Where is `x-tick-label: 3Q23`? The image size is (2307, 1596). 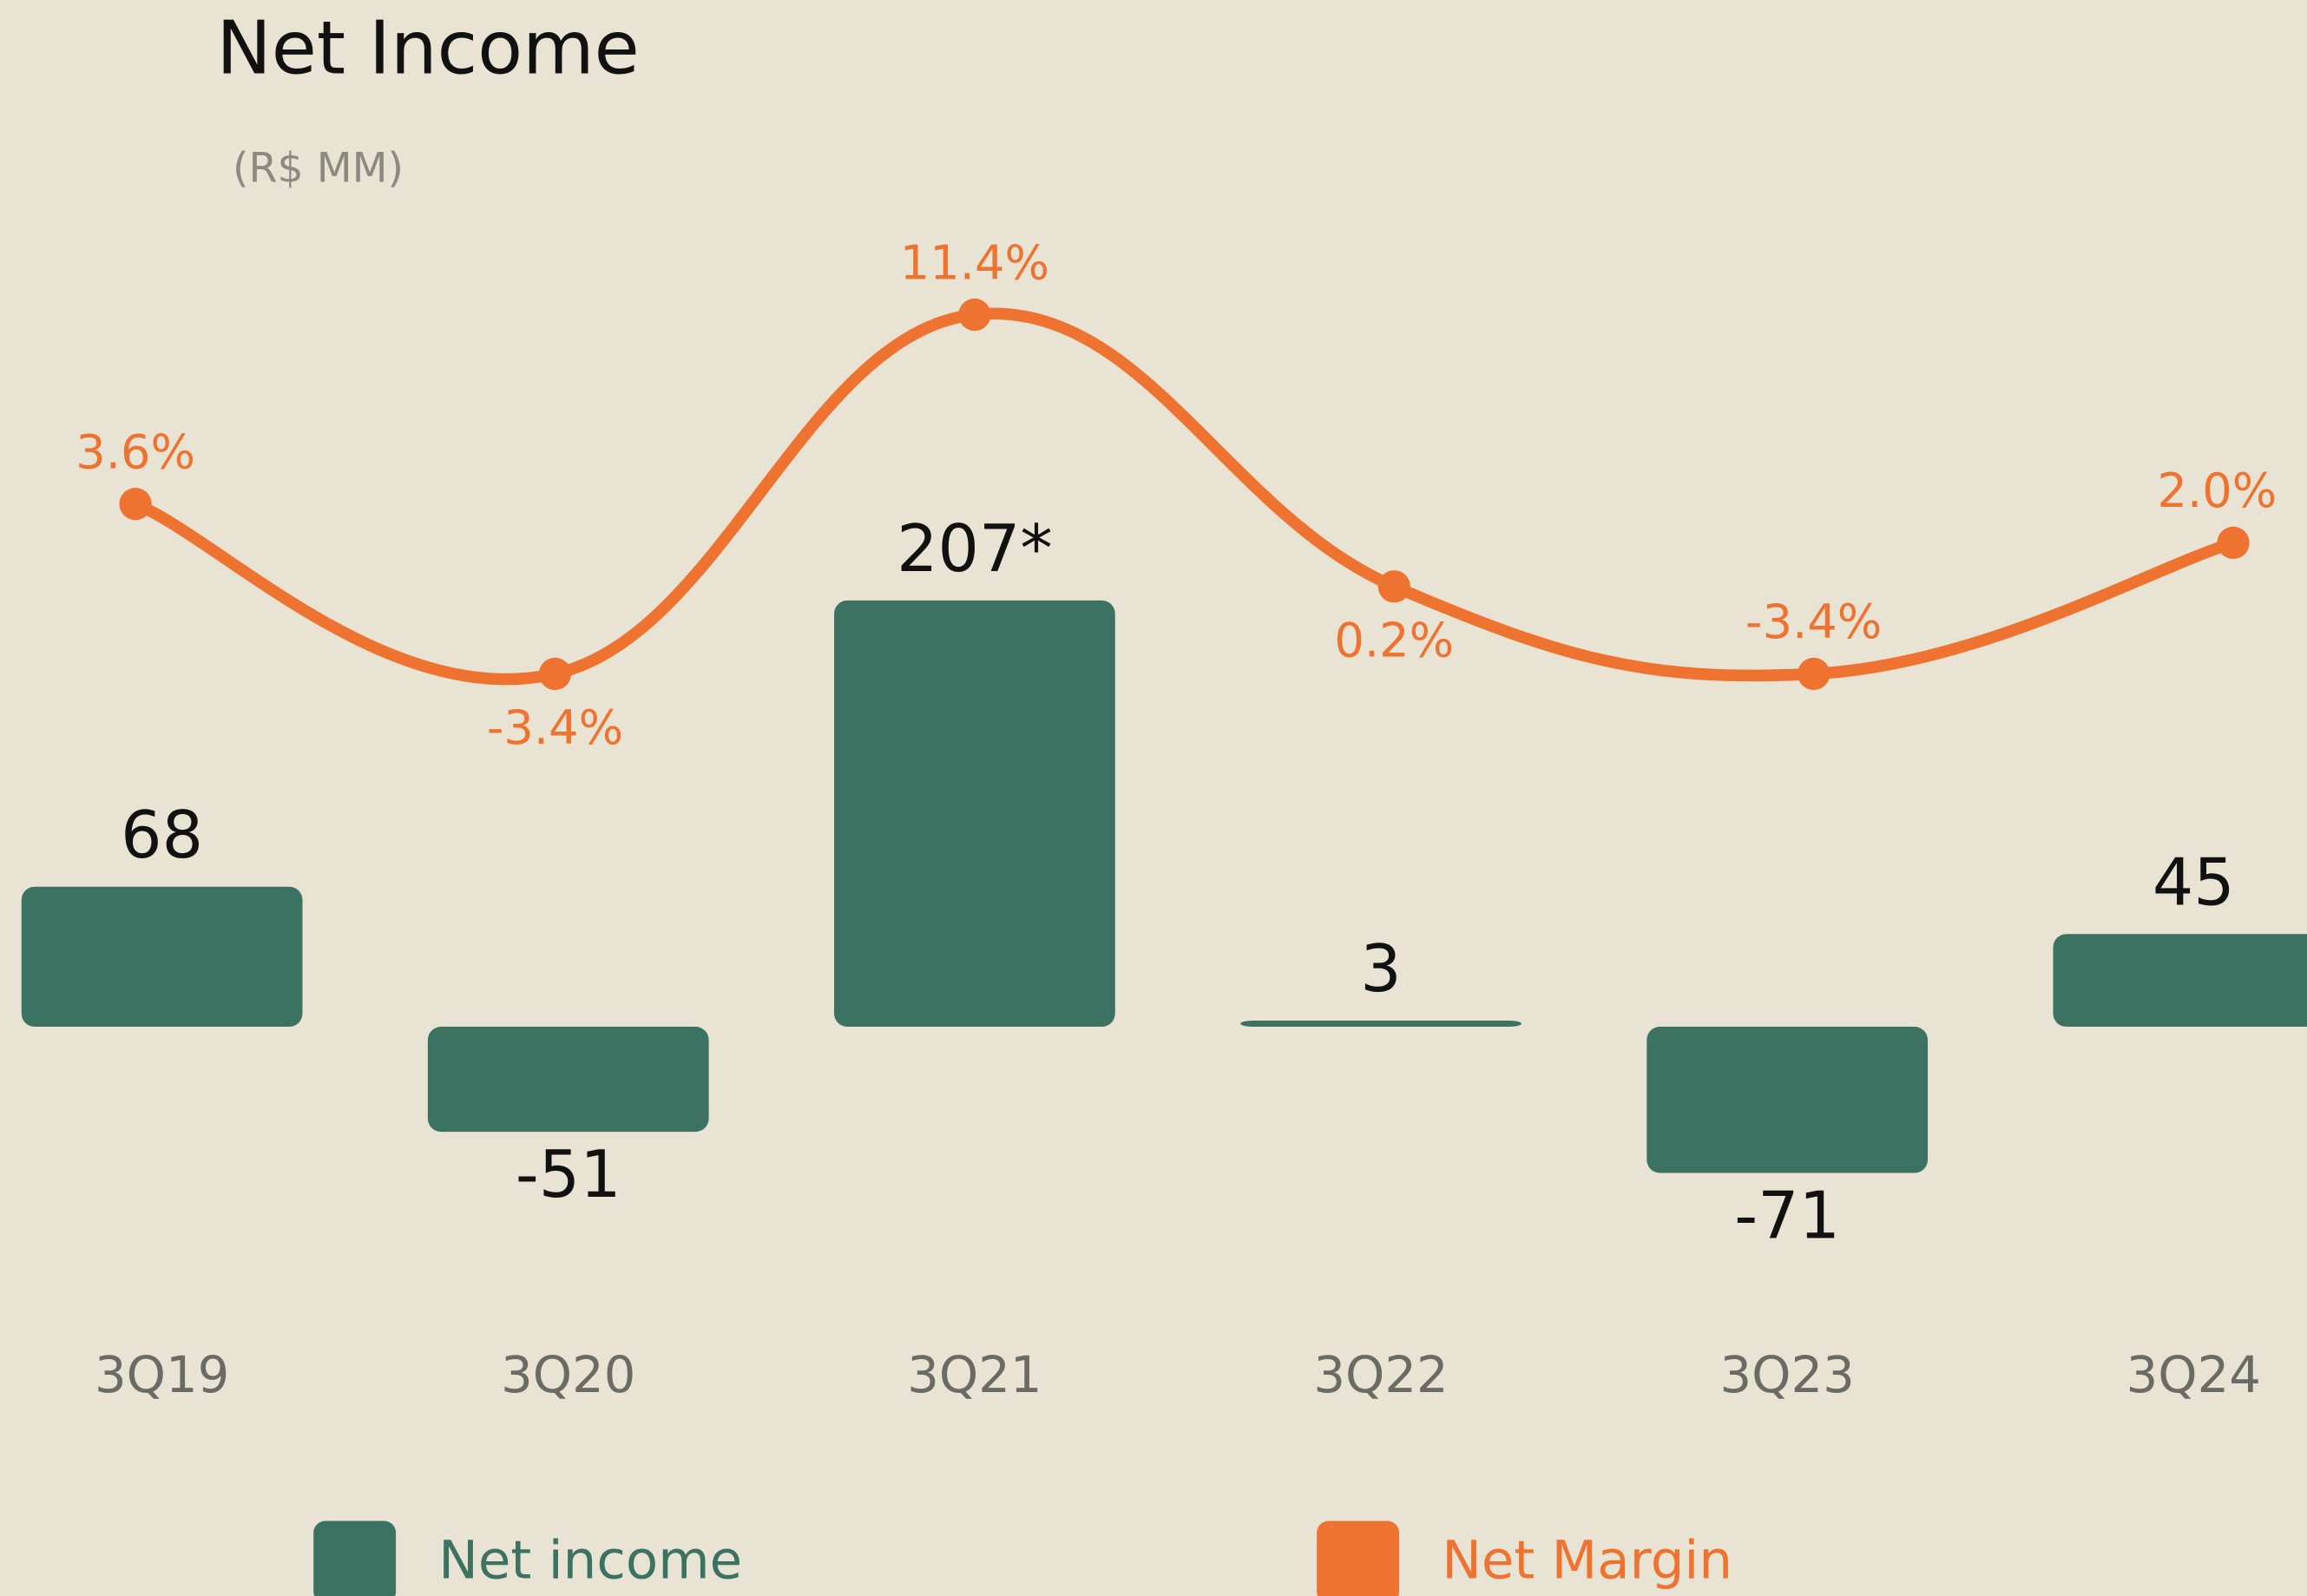
x-tick-label: 3Q23 is located at coordinates (1787, 1375).